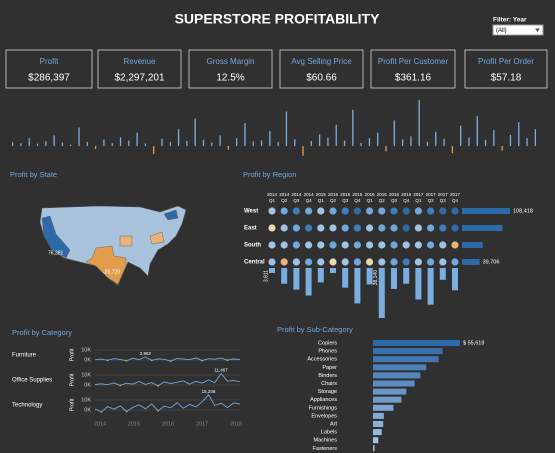 The width and height of the screenshot is (555, 453). What do you see at coordinates (329, 384) in the screenshot?
I see `sub-category-label: Chairs` at bounding box center [329, 384].